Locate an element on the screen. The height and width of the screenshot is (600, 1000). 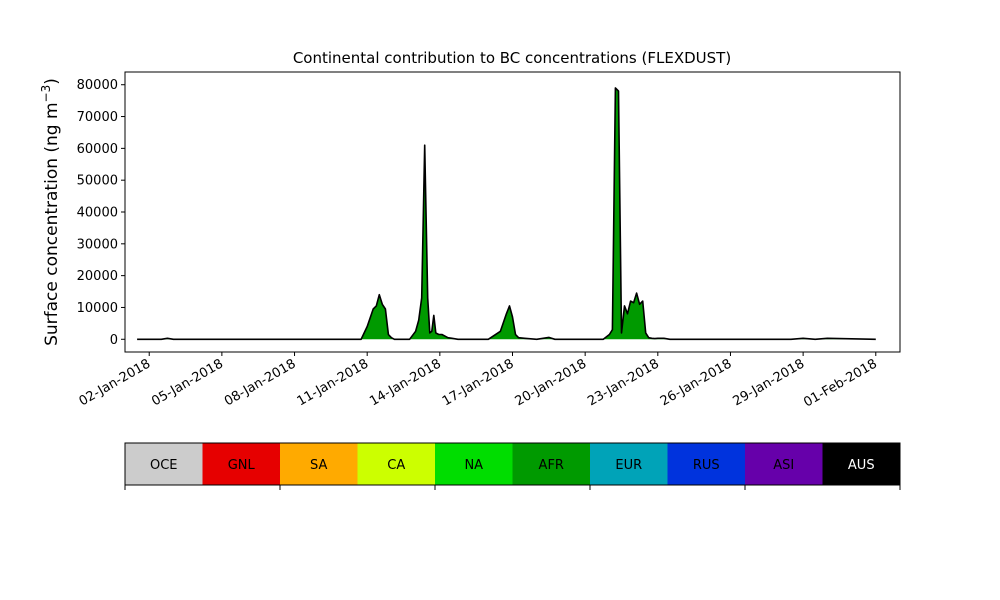
y-tick-label: 80000 is located at coordinates (97, 85).